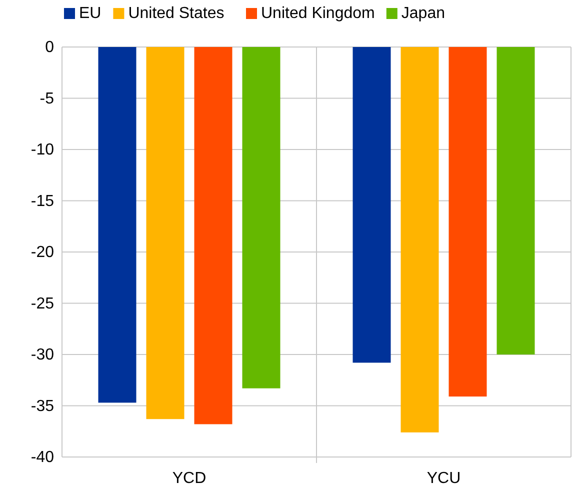  What do you see at coordinates (90, 13) in the screenshot?
I see `legend-label: EU` at bounding box center [90, 13].